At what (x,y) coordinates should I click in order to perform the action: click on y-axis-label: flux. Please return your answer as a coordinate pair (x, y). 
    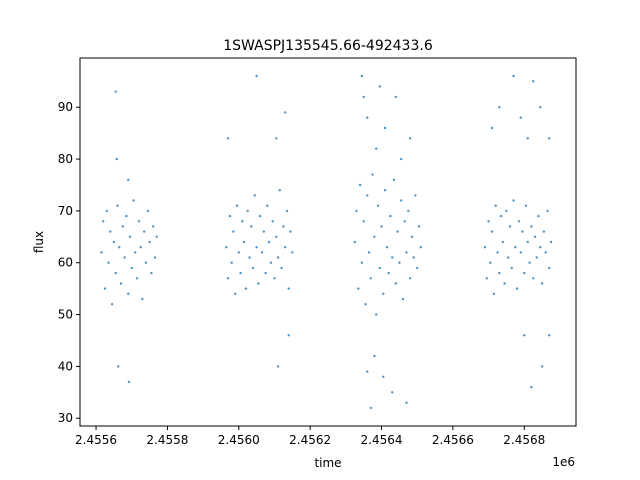
    Looking at the image, I should click on (39, 242).